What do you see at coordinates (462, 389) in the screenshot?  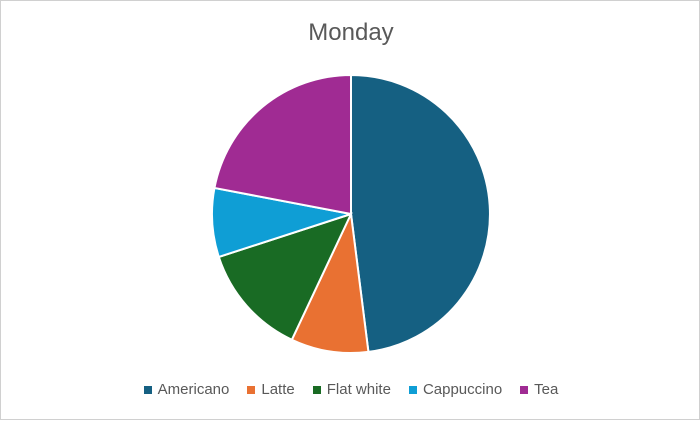 I see `legend-label: Cappuccino` at bounding box center [462, 389].